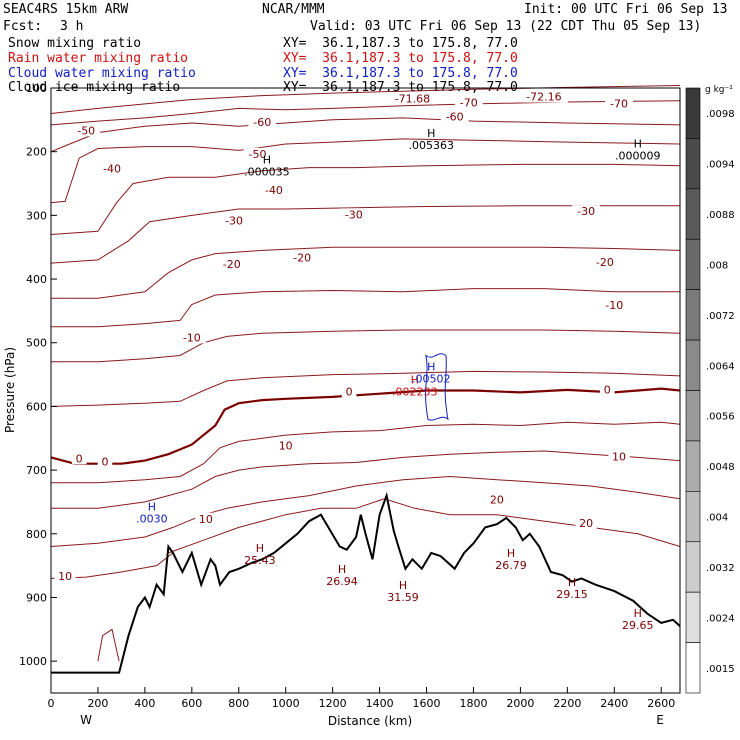  What do you see at coordinates (473, 703) in the screenshot?
I see `x-tick-label: 1800` at bounding box center [473, 703].